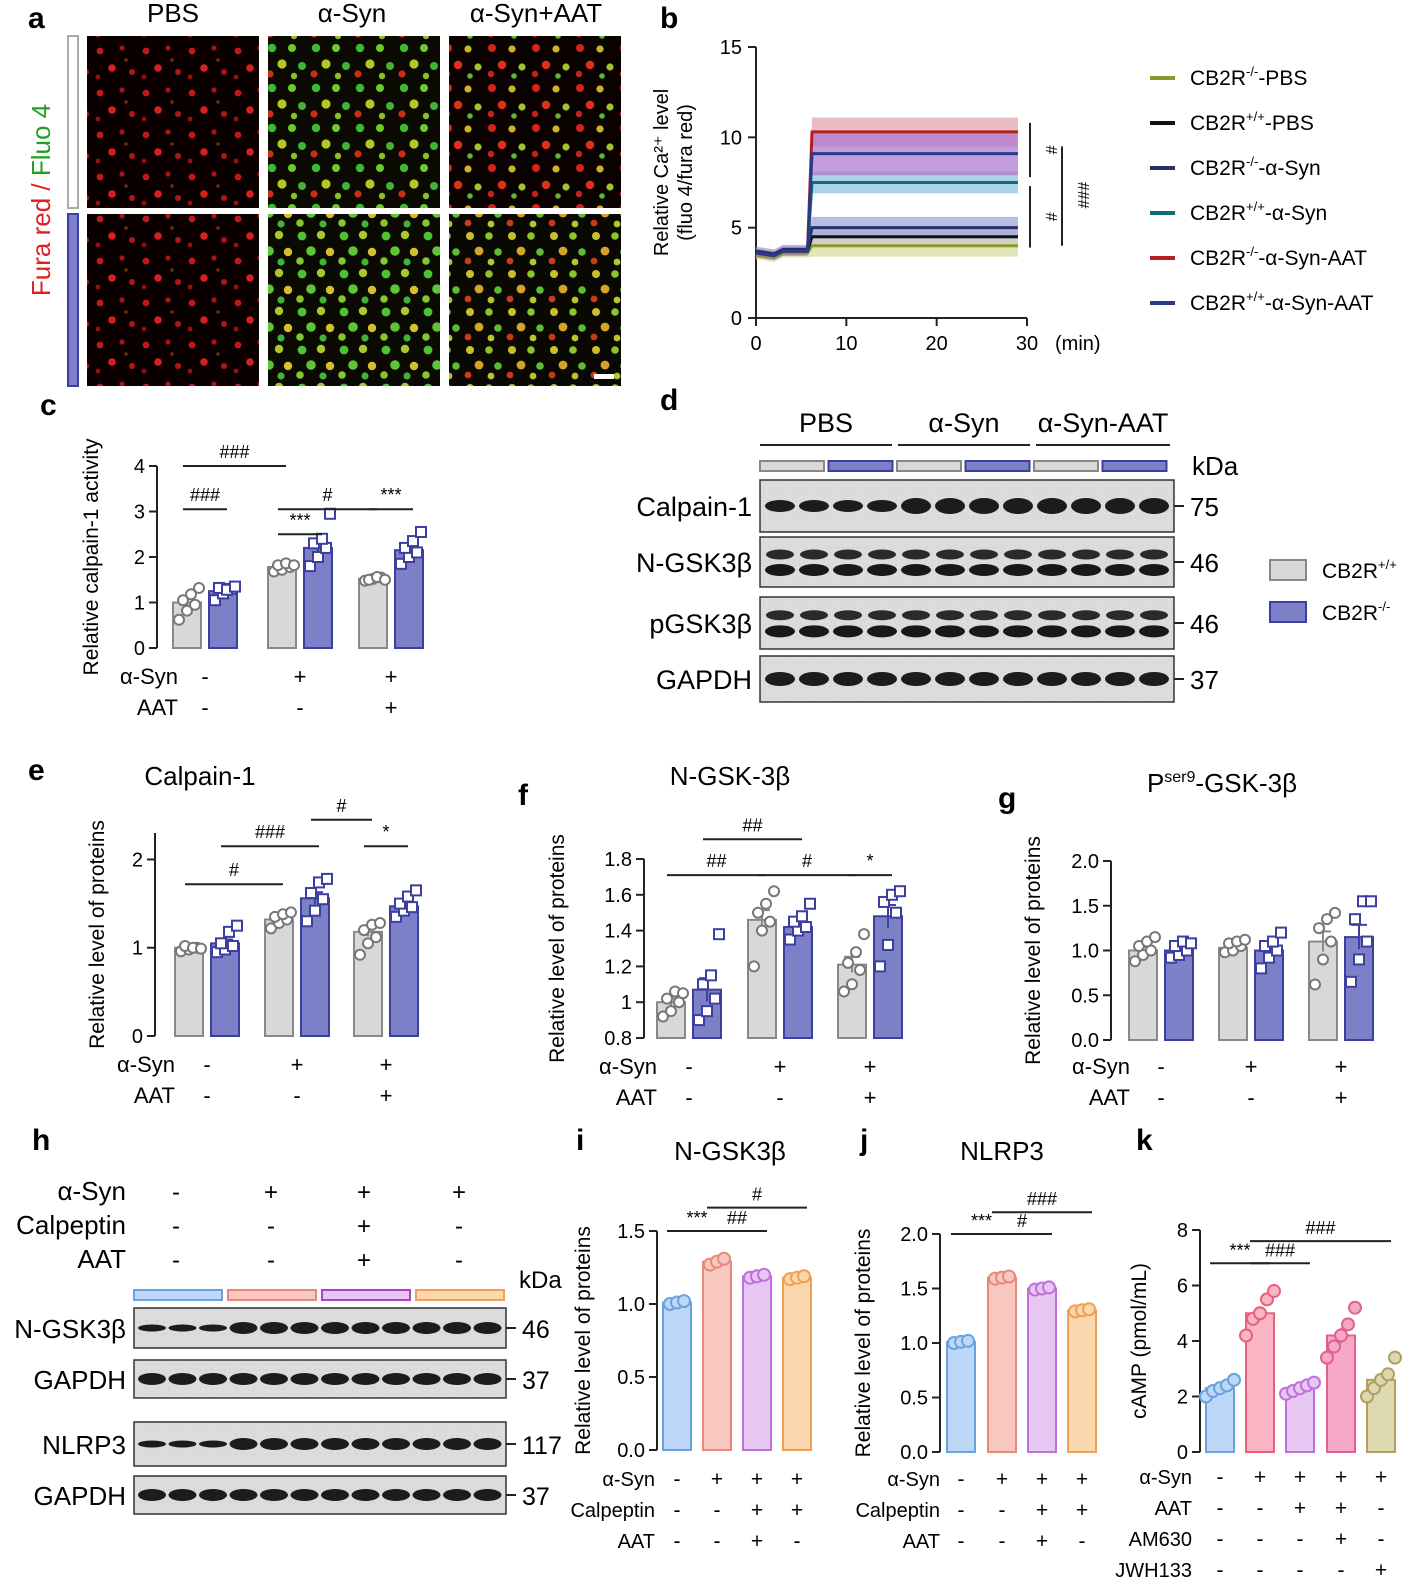 This screenshot has height=1585, width=1415. What do you see at coordinates (694, 507) in the screenshot?
I see `blot-row-label: Calpain-1` at bounding box center [694, 507].